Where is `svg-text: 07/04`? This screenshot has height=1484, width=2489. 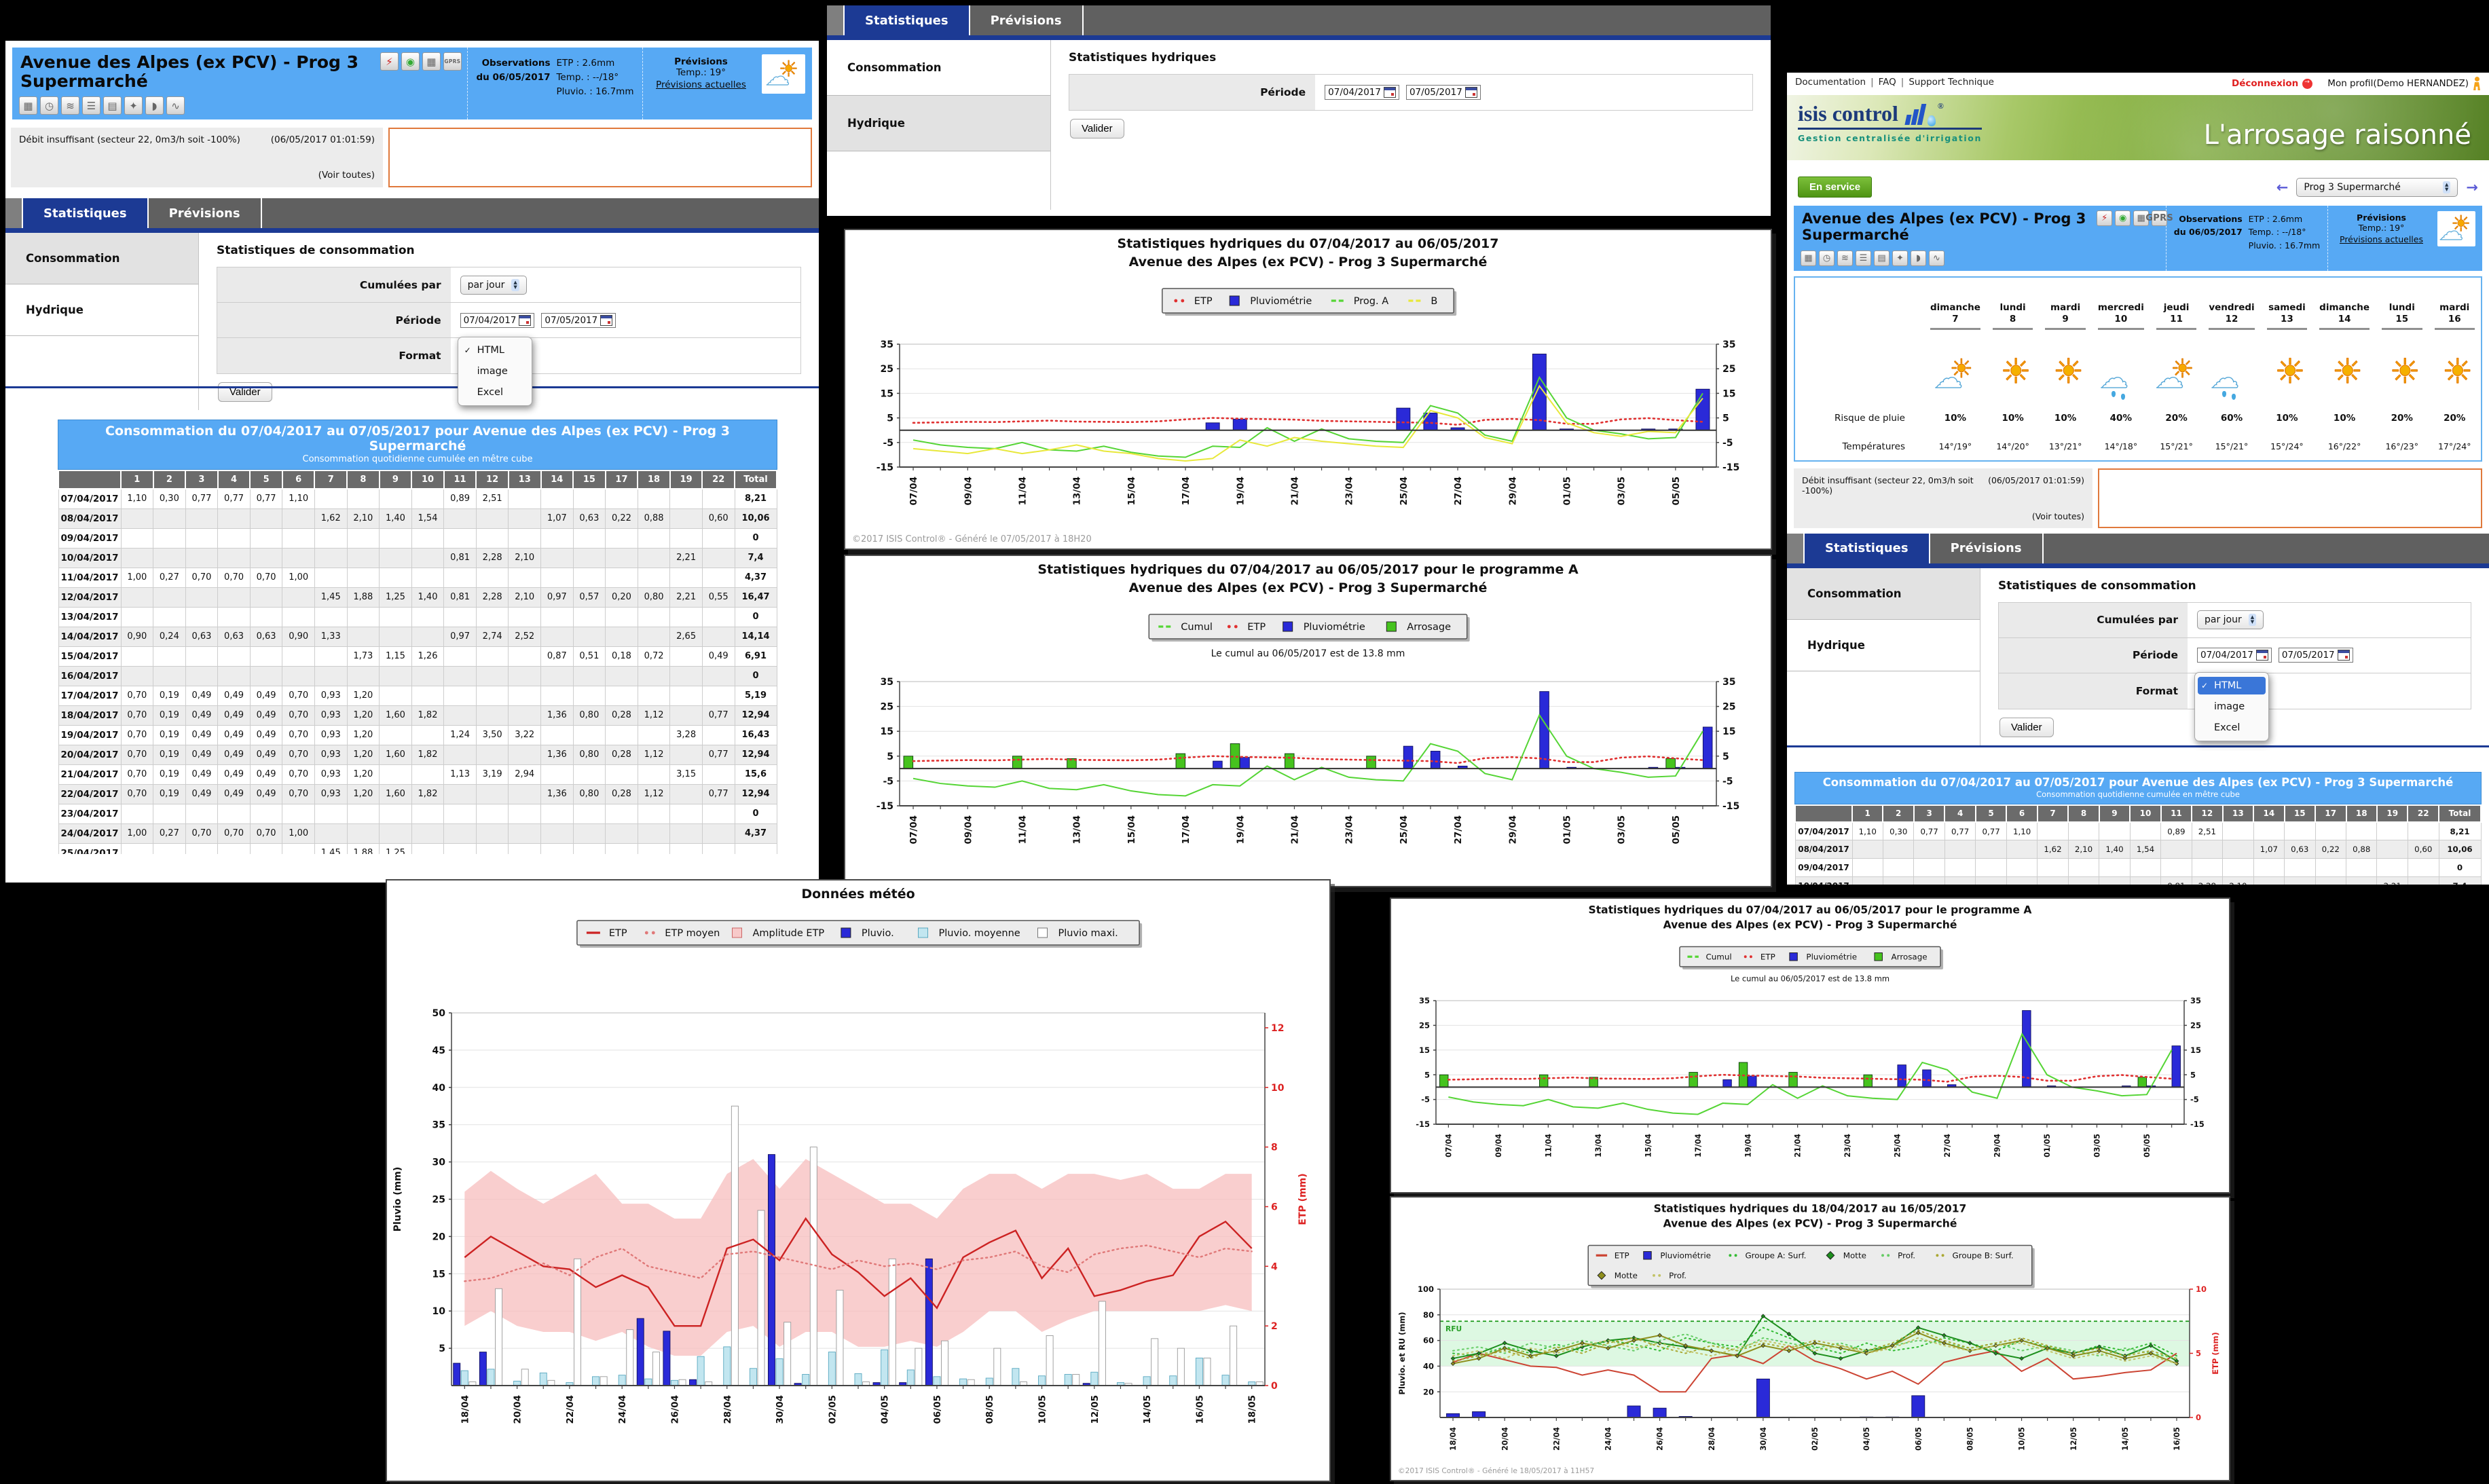 svg-text: 07/04 is located at coordinates (914, 491).